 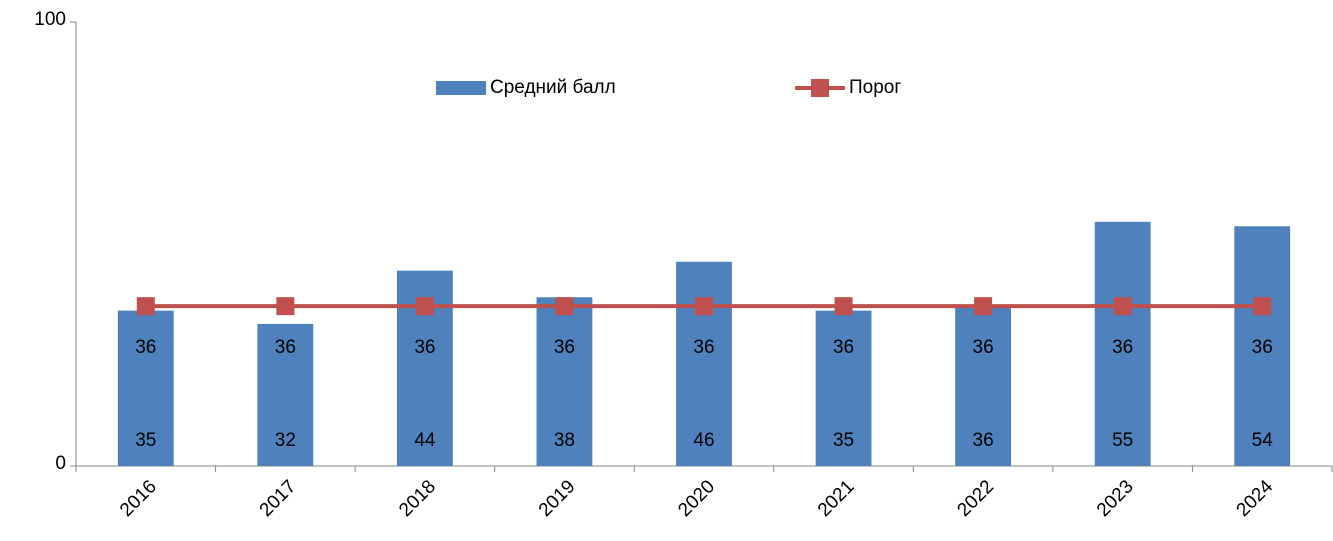 I want to click on x-tick-label: 2022, so click(x=975, y=498).